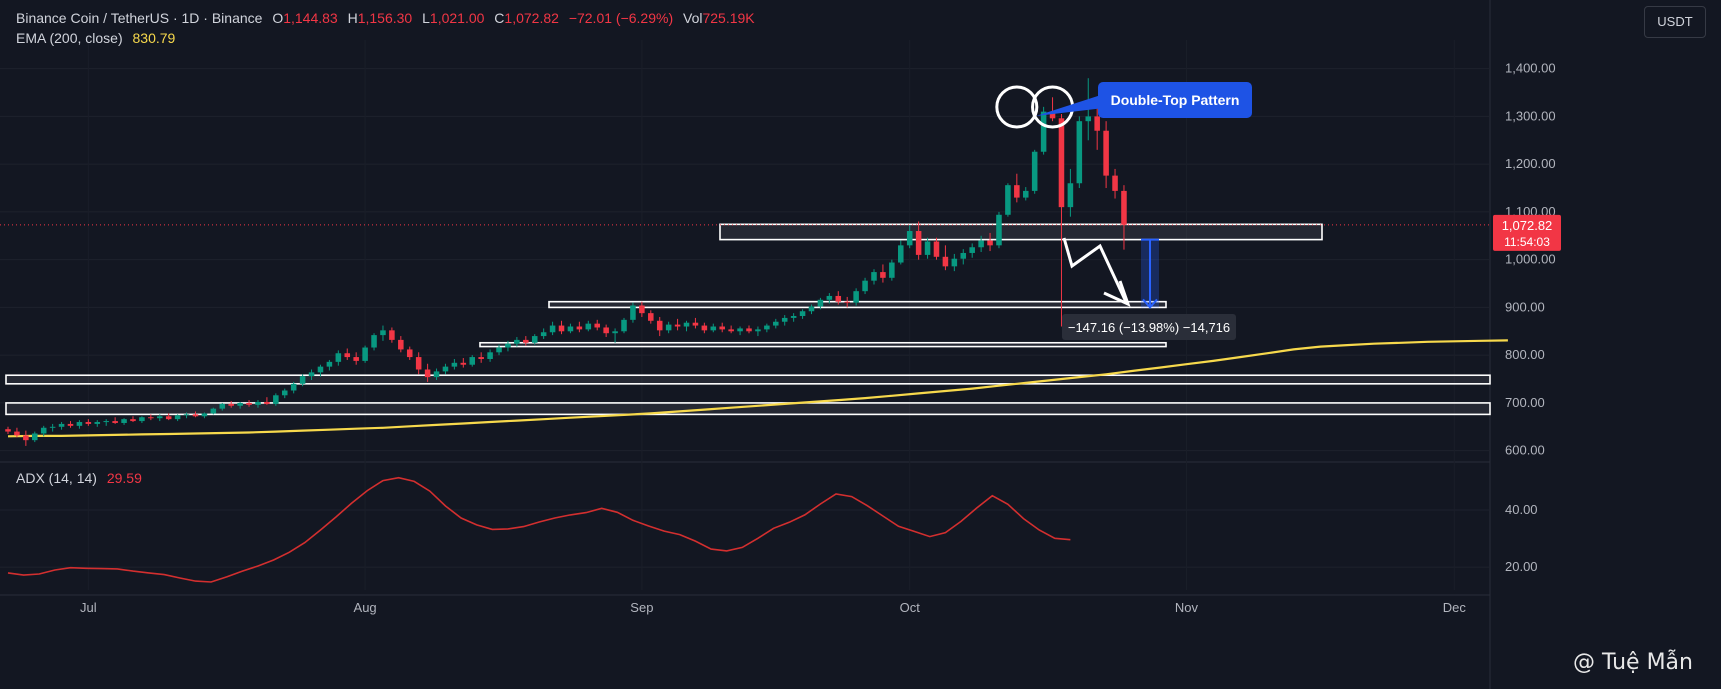 The height and width of the screenshot is (689, 1721). I want to click on time-tick-label: Nov, so click(1187, 607).